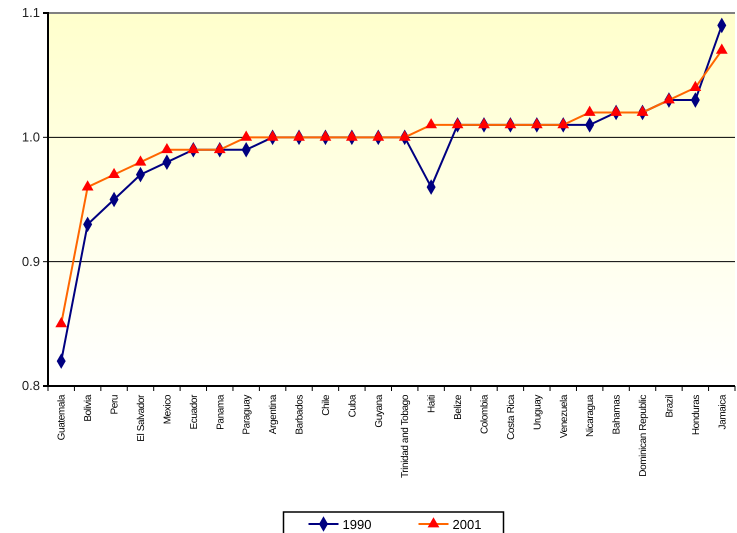 This screenshot has width=737, height=533. What do you see at coordinates (406, 436) in the screenshot?
I see `x-tick-label: Trinidad and Tobago` at bounding box center [406, 436].